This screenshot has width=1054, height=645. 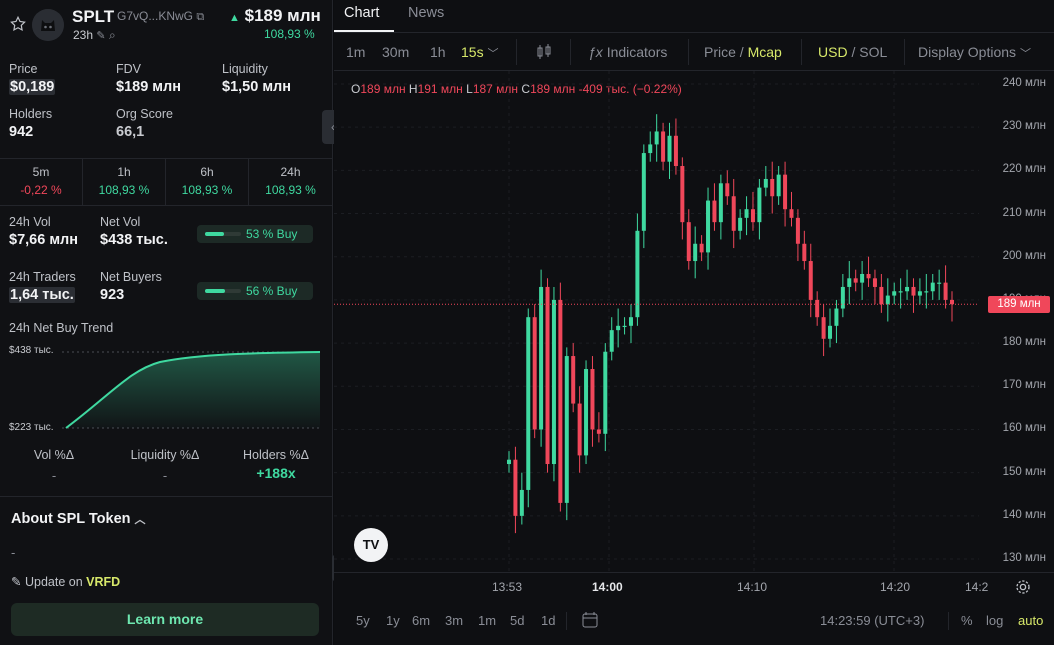 What do you see at coordinates (421, 620) in the screenshot?
I see `range-6m: 6m` at bounding box center [421, 620].